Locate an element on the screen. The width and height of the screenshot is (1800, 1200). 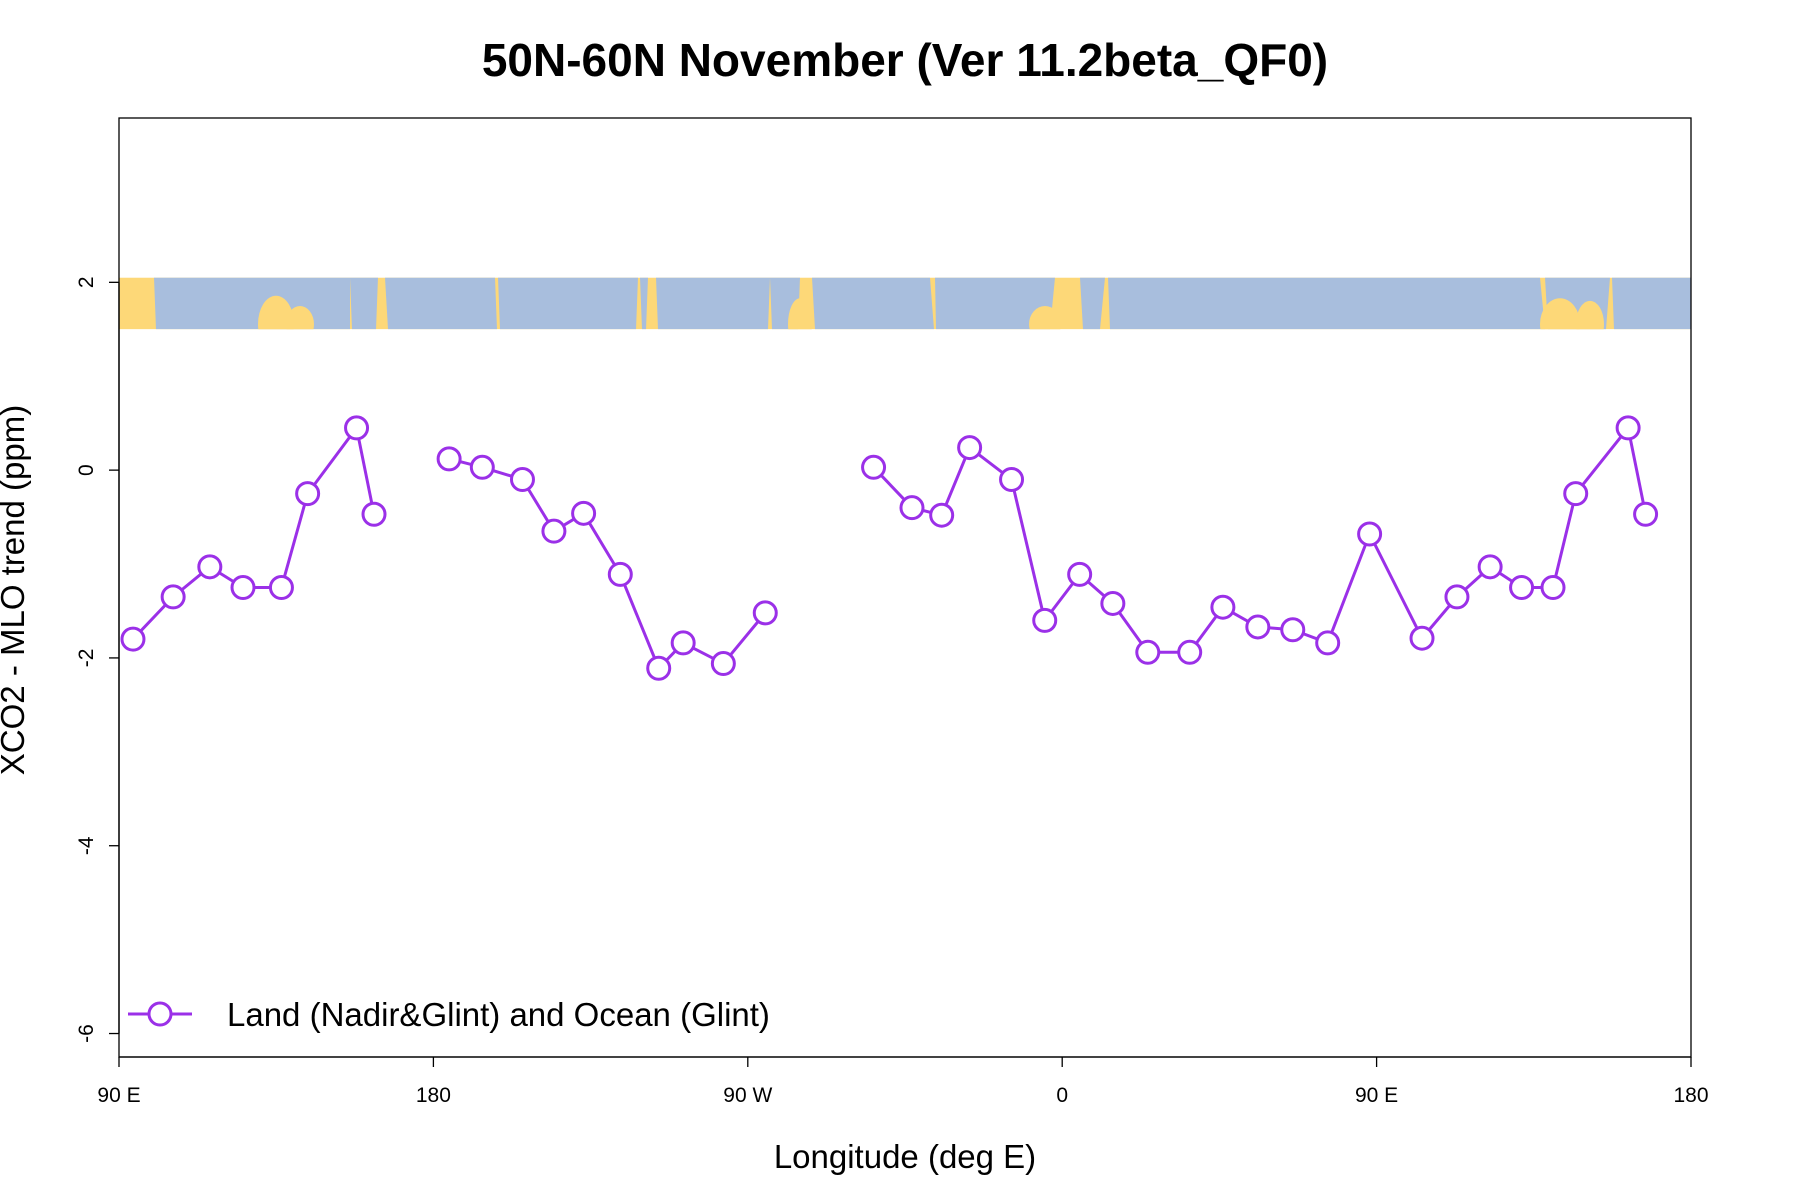
world-map-strip is located at coordinates (905, 303).